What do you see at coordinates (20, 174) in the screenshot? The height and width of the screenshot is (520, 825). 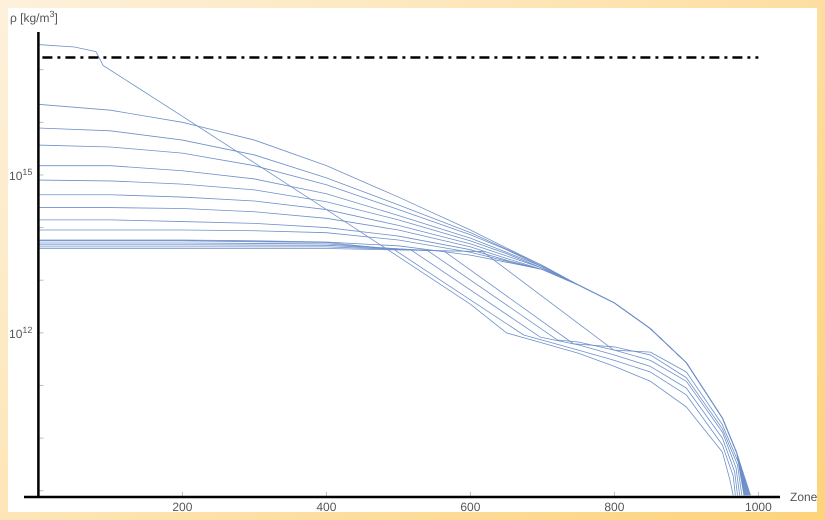 I see `y-tick-label: 10$^{15}$` at bounding box center [20, 174].